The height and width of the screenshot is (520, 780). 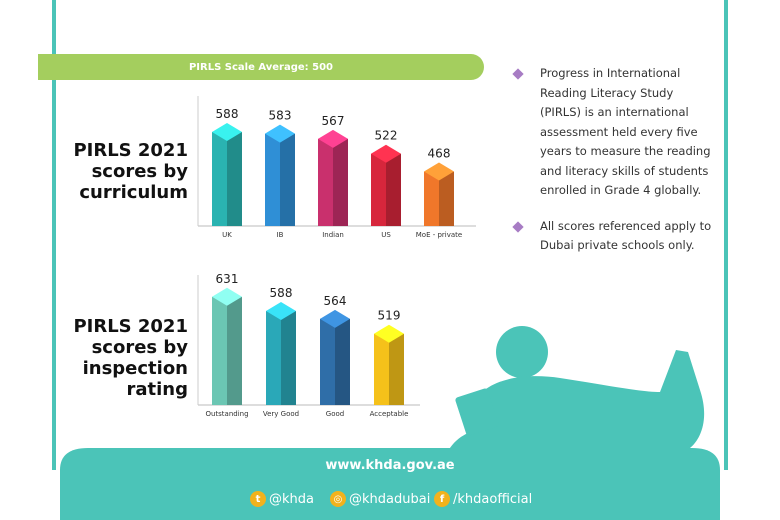 I want to click on category-label: Indian, so click(x=333, y=235).